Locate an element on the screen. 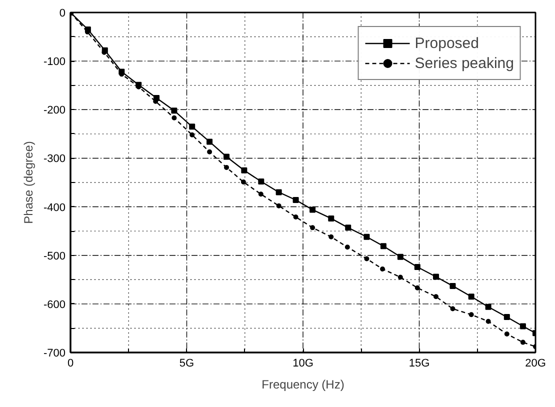 The height and width of the screenshot is (407, 555). x-tick-label: 0 is located at coordinates (70, 364).